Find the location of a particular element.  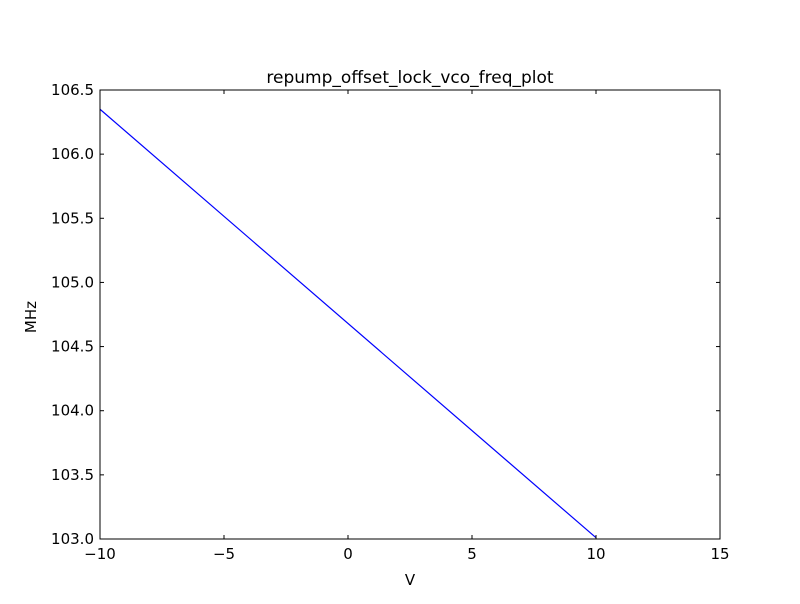

y-axis-label: MHz is located at coordinates (31, 317).